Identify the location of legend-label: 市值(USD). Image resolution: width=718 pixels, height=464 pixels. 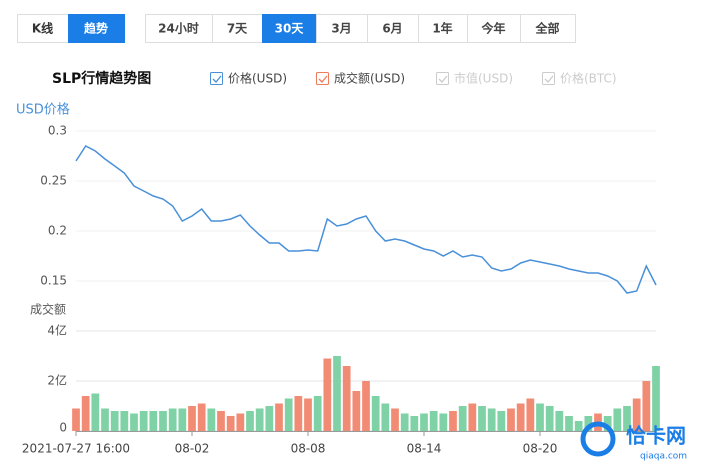
(483, 78).